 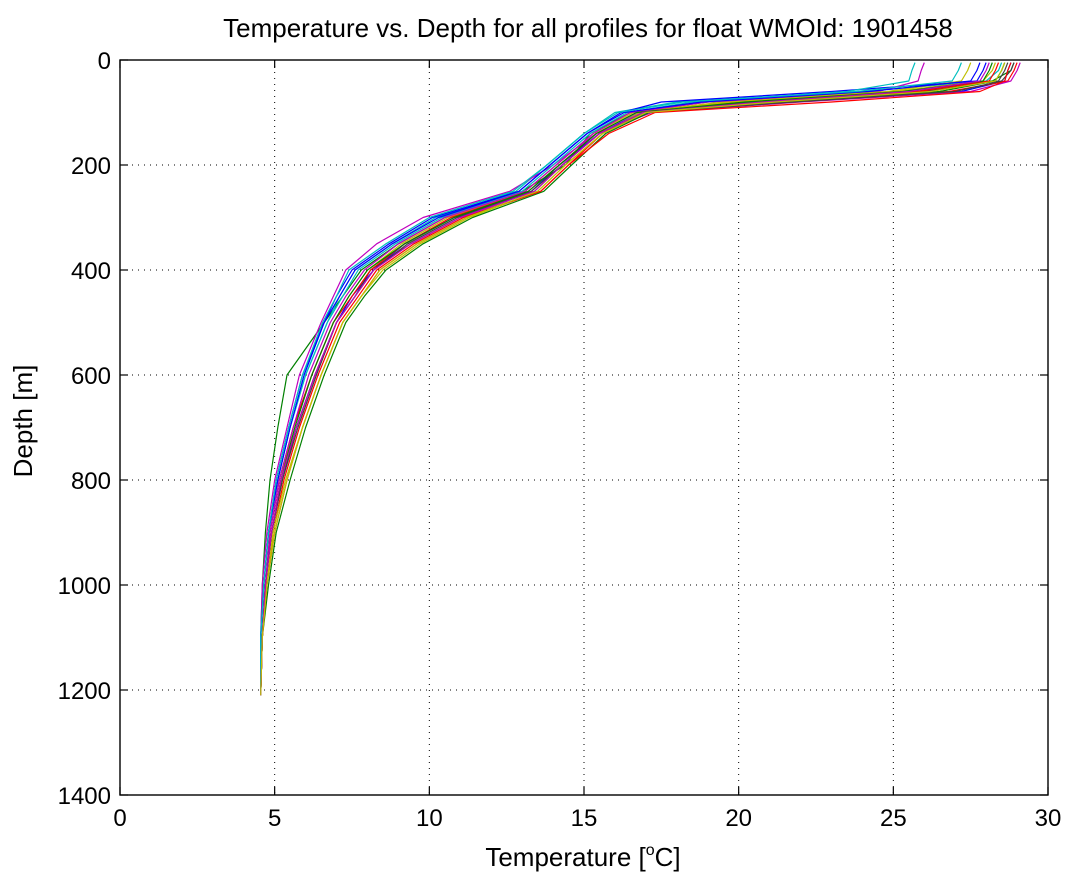 I want to click on y-tick-label: 1400, so click(x=84, y=796).